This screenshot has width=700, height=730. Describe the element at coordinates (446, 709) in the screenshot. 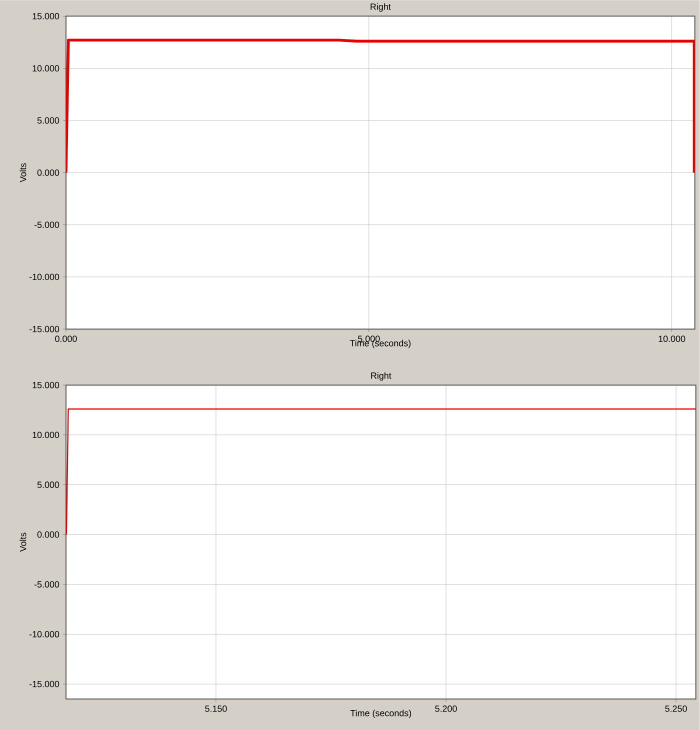

I see `x-tick-label: 5.200` at that location.